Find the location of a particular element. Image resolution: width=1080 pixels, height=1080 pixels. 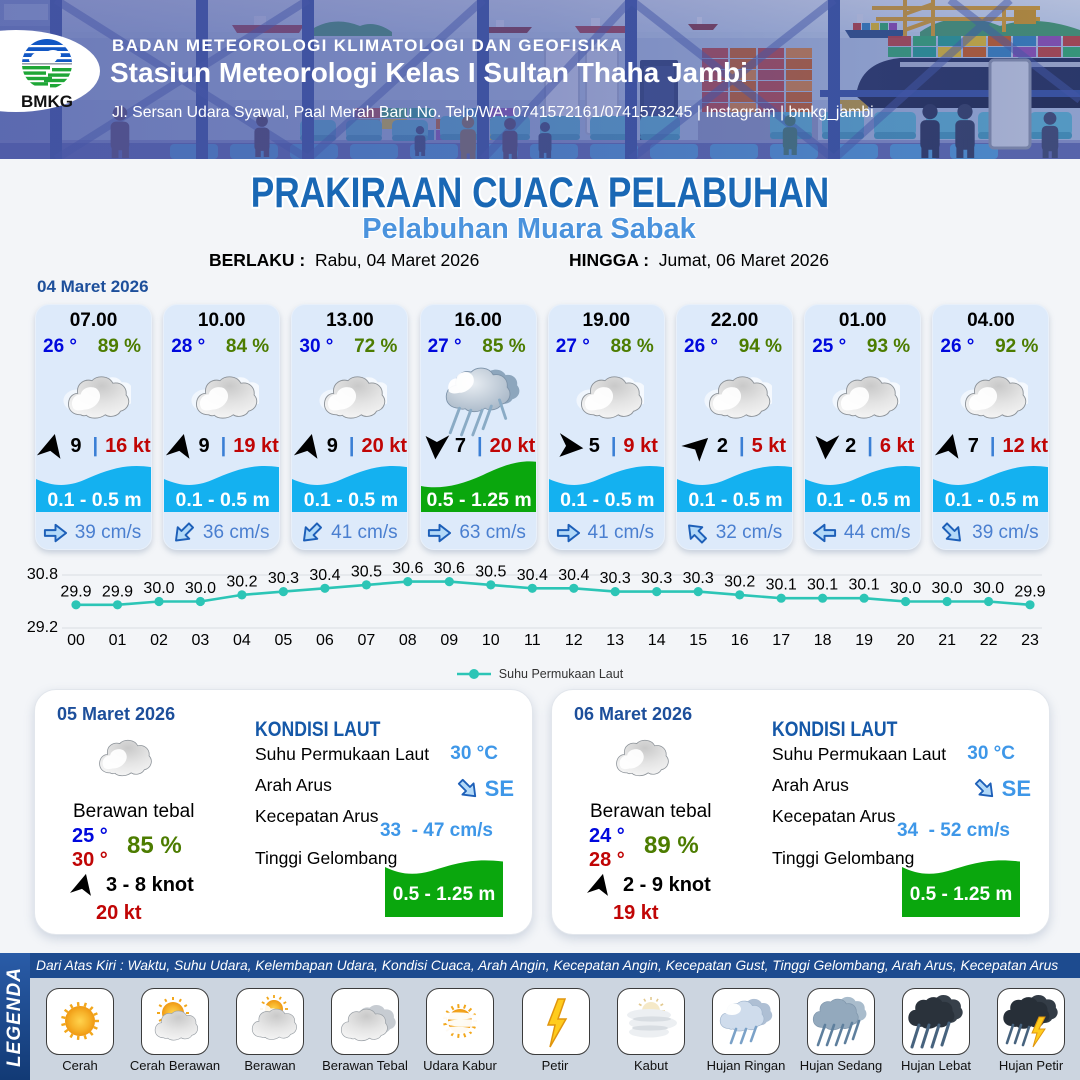

svg-text: 00 is located at coordinates (76, 640).